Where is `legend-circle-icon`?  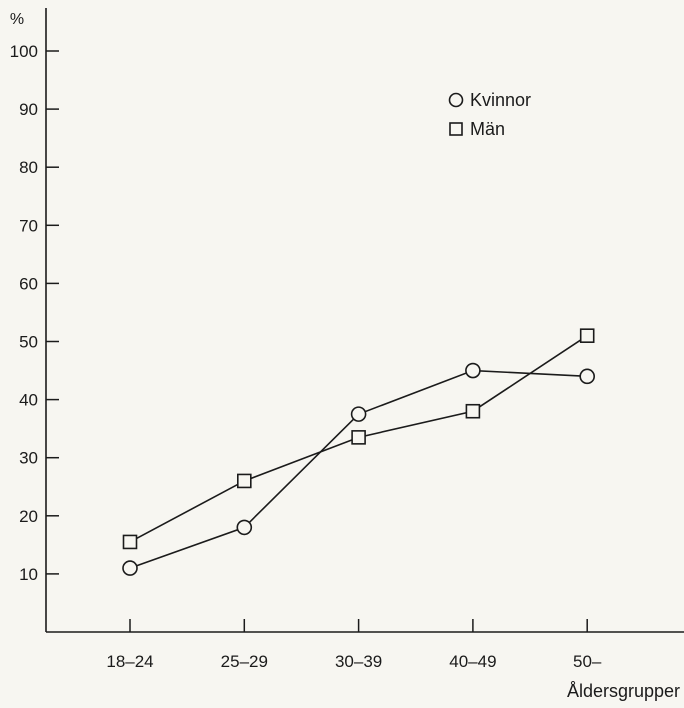 legend-circle-icon is located at coordinates (456, 100).